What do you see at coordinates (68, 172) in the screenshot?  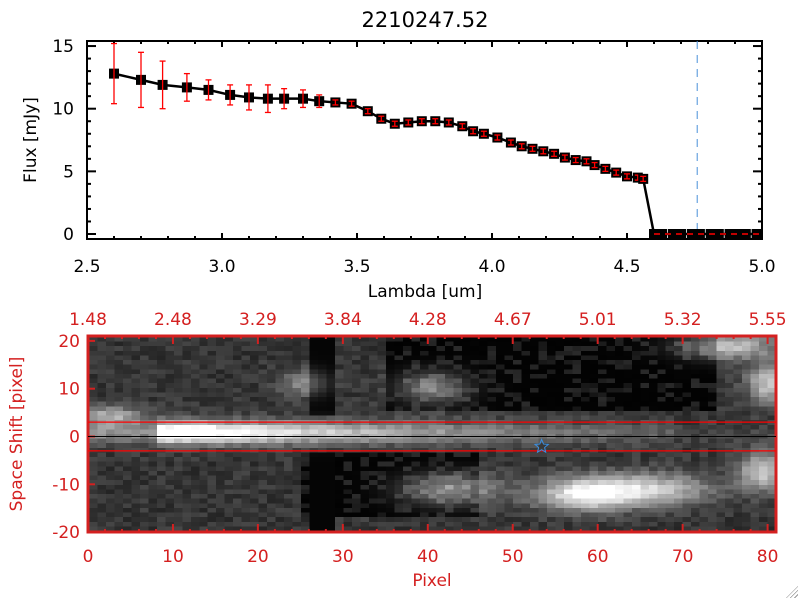 I see `y-tick-label: 5` at bounding box center [68, 172].